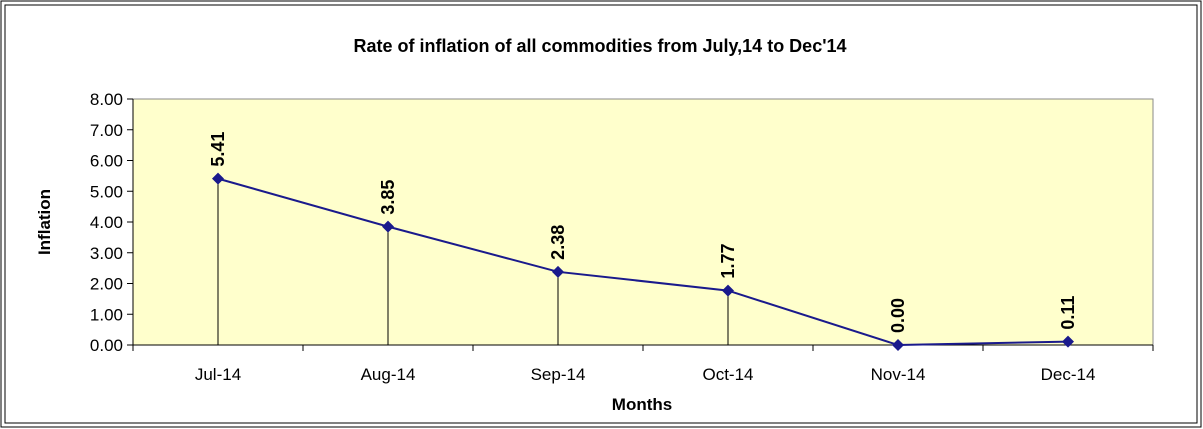 This screenshot has width=1203, height=429. What do you see at coordinates (388, 374) in the screenshot?
I see `x-tick-label: Aug-14` at bounding box center [388, 374].